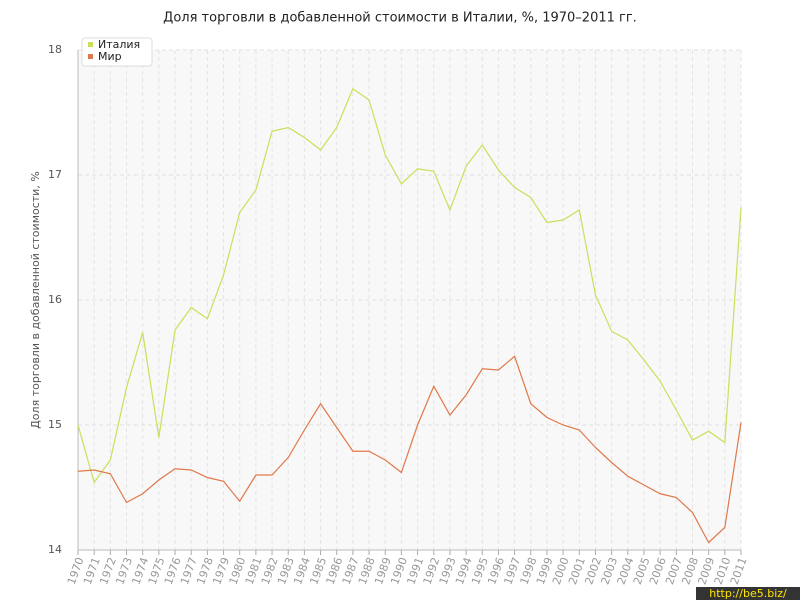  I want to click on y-tick-label: 16, so click(55, 299).